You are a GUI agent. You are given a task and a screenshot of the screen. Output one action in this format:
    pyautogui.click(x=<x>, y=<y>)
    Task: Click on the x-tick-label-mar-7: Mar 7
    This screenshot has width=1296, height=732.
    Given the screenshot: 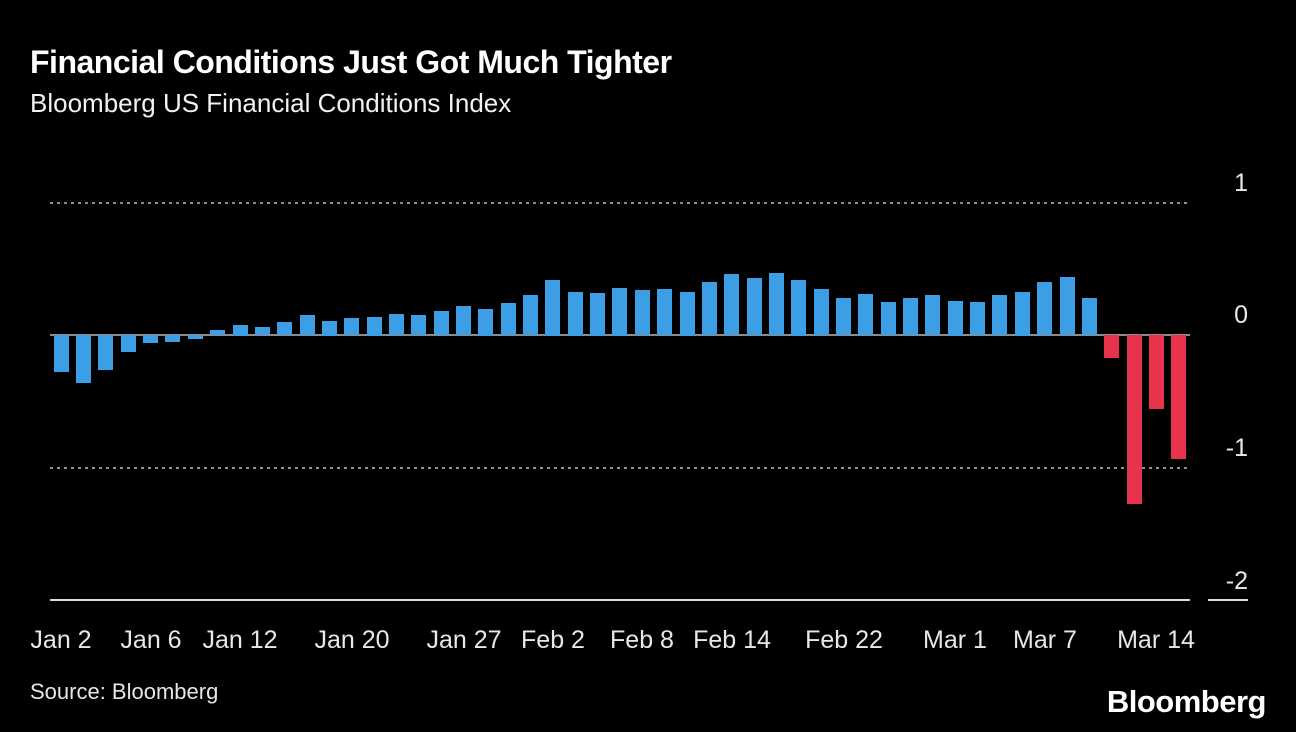 What is the action you would take?
    pyautogui.click(x=1045, y=640)
    